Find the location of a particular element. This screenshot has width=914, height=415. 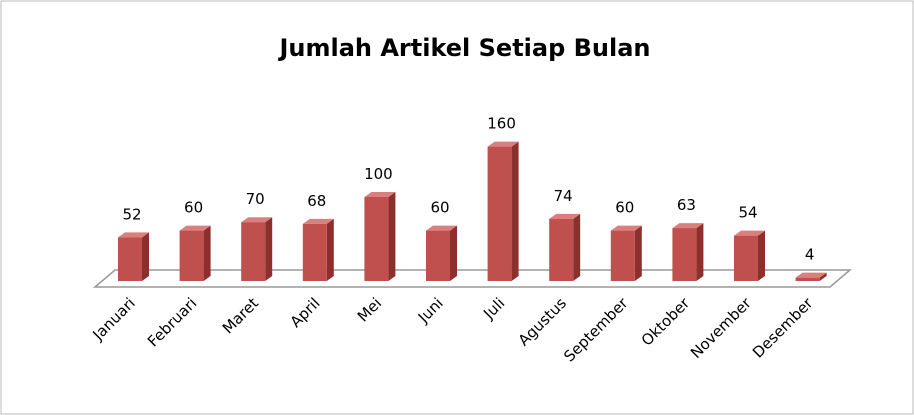

chart-title: Jumlah Artikel Setiap Bulan is located at coordinates (463, 48).